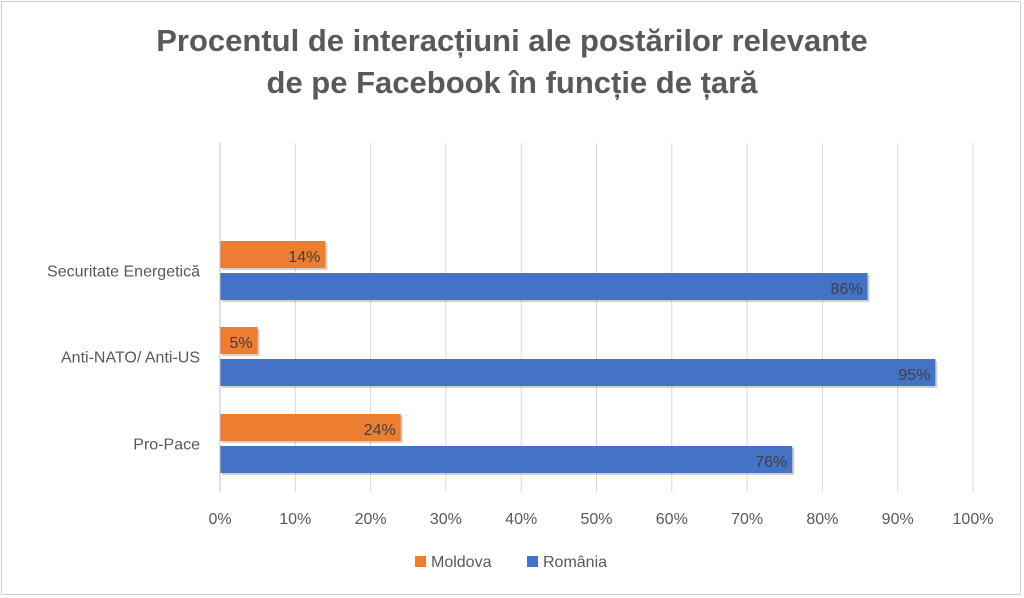  Describe the element at coordinates (575, 562) in the screenshot. I see `legend-label: România` at that location.